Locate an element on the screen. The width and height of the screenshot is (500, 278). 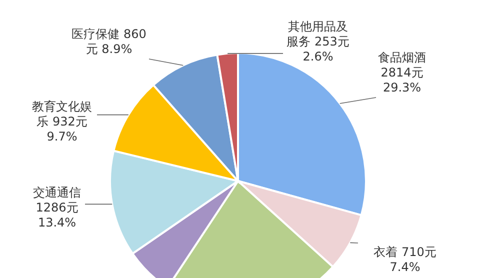
data-label: 1286元 13.4% is located at coordinates (57, 215).